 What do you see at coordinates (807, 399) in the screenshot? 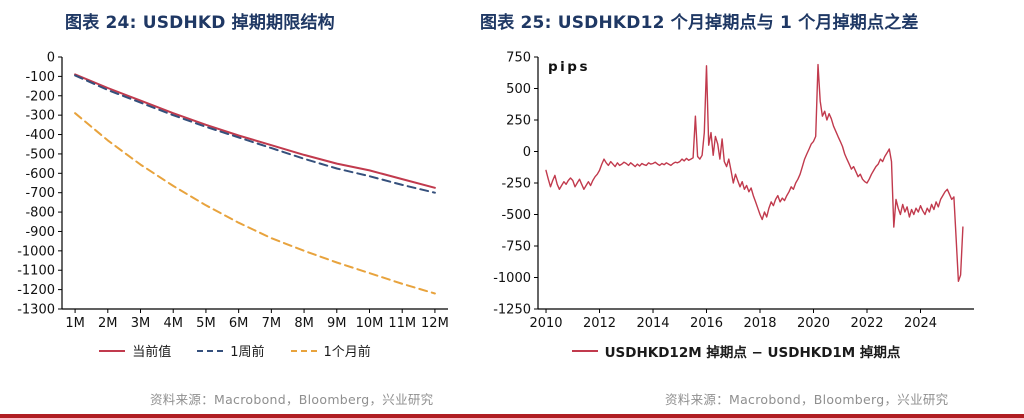
I see `figure-25-source-note: 资料来源：Macrobond，Bloomberg，兴业研究` at bounding box center [807, 399].